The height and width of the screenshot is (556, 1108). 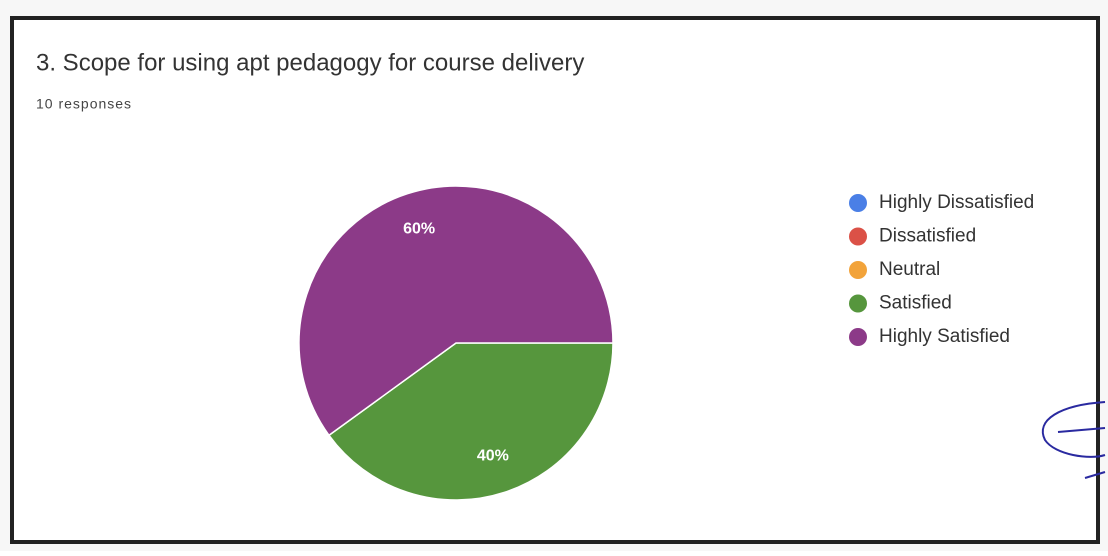 What do you see at coordinates (915, 303) in the screenshot?
I see `legend-label: Satisfied` at bounding box center [915, 303].